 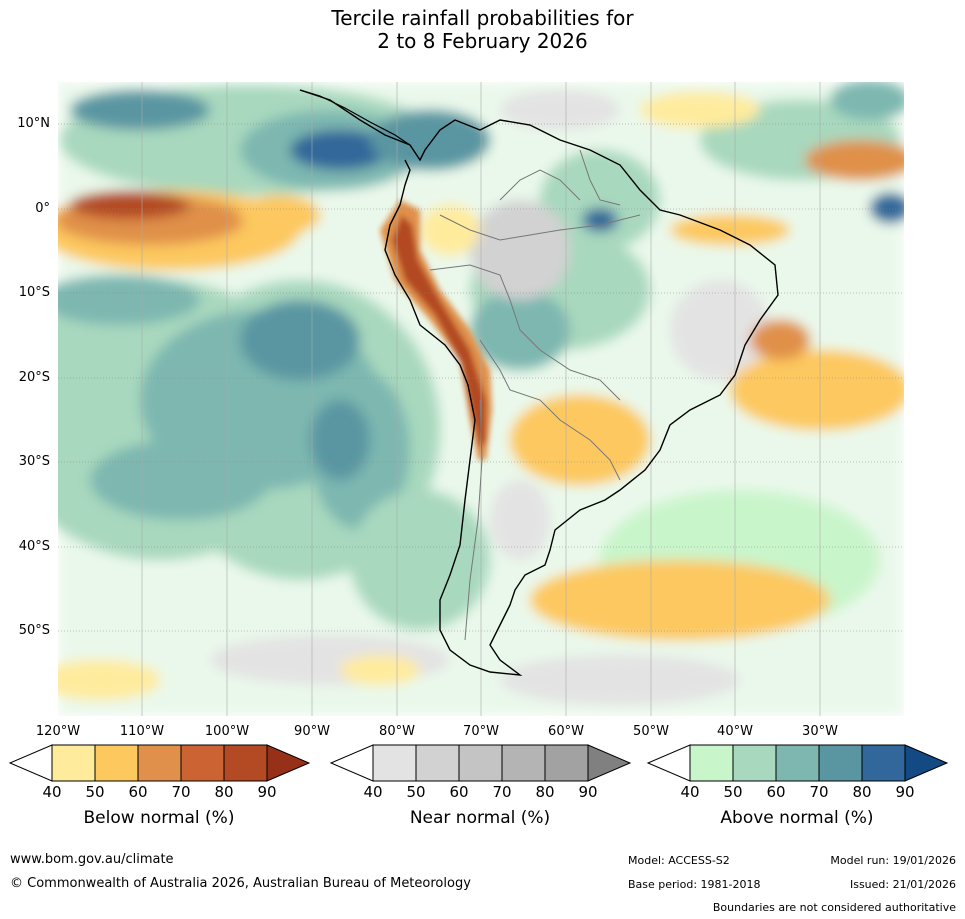 I want to click on lat-label: 10°S, so click(x=34, y=292).